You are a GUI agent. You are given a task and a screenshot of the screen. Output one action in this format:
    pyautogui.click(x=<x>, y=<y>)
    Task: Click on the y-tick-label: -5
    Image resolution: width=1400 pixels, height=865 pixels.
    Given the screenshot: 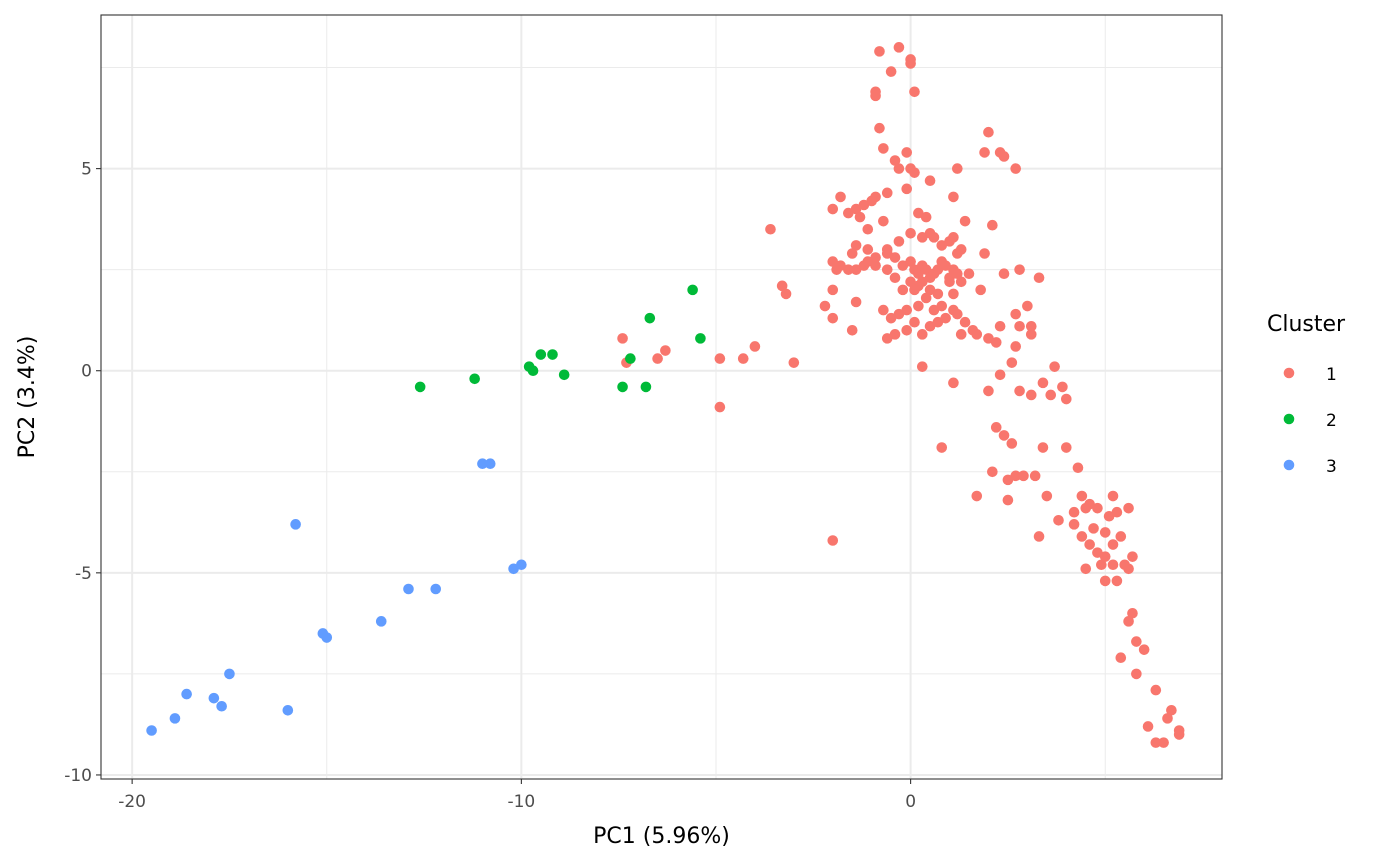 What is the action you would take?
    pyautogui.click(x=83, y=574)
    